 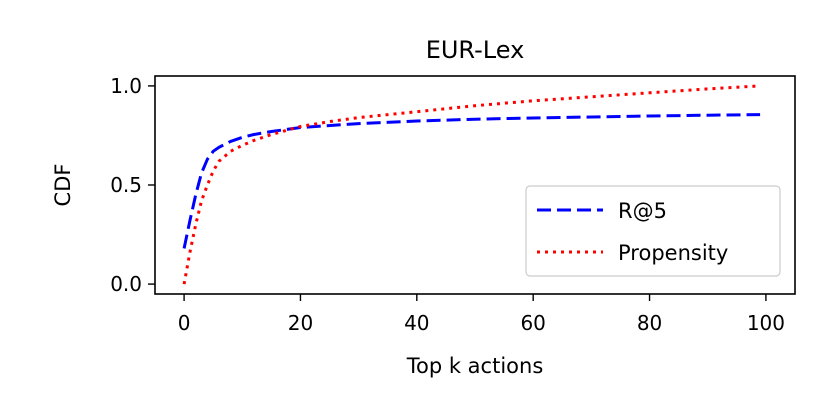 I want to click on y-tick-label: 0.5, so click(x=126, y=185).